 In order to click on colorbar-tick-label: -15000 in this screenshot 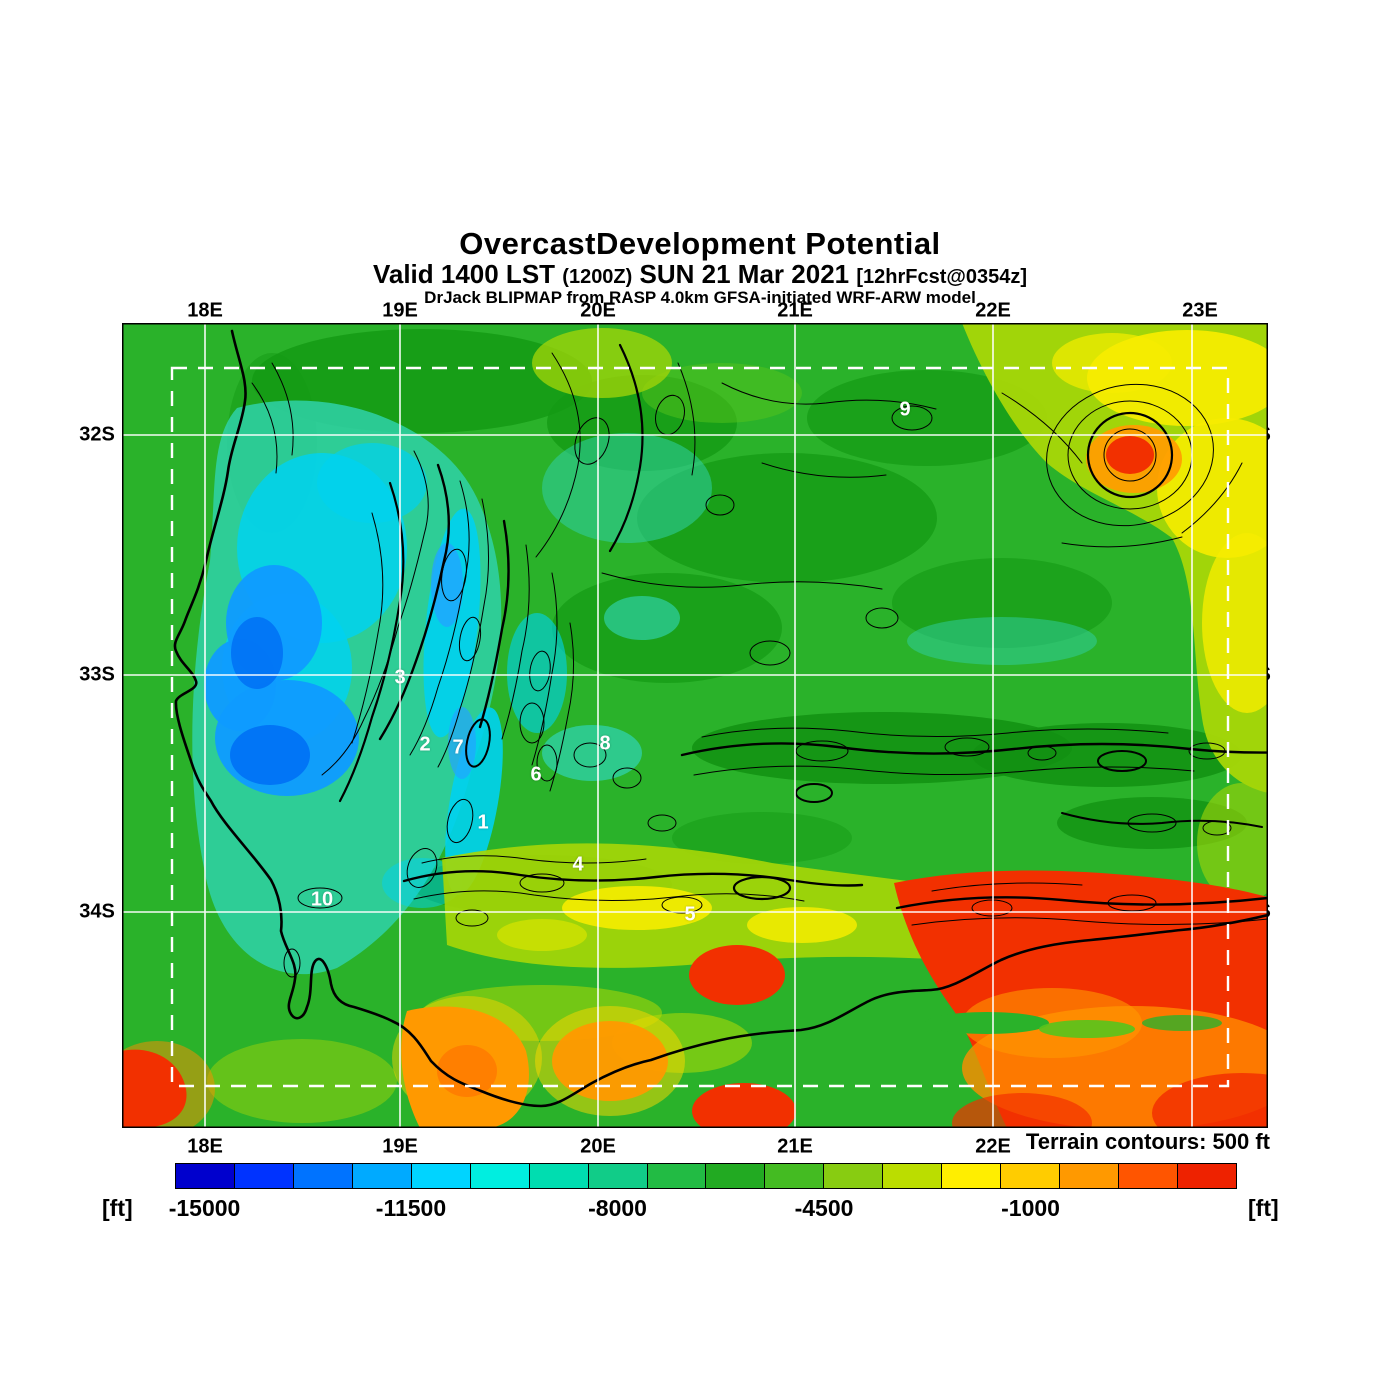, I will do `click(204, 1208)`.